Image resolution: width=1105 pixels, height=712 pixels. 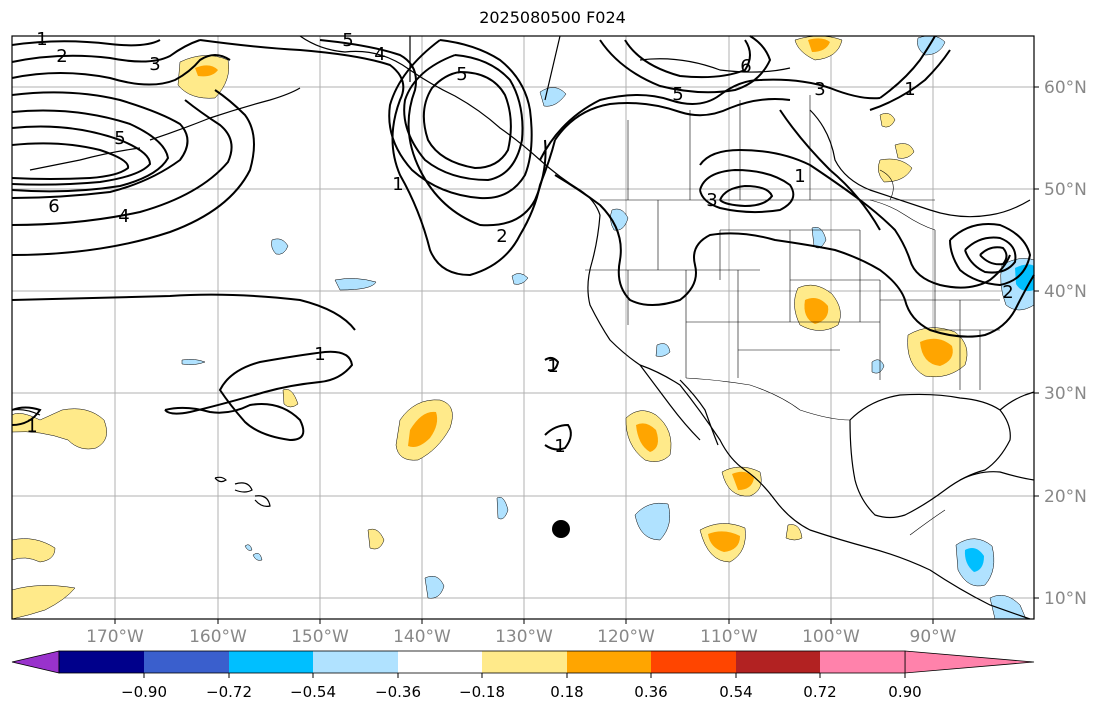 I want to click on colorbar-tick-label: 0.36, so click(x=650, y=692).